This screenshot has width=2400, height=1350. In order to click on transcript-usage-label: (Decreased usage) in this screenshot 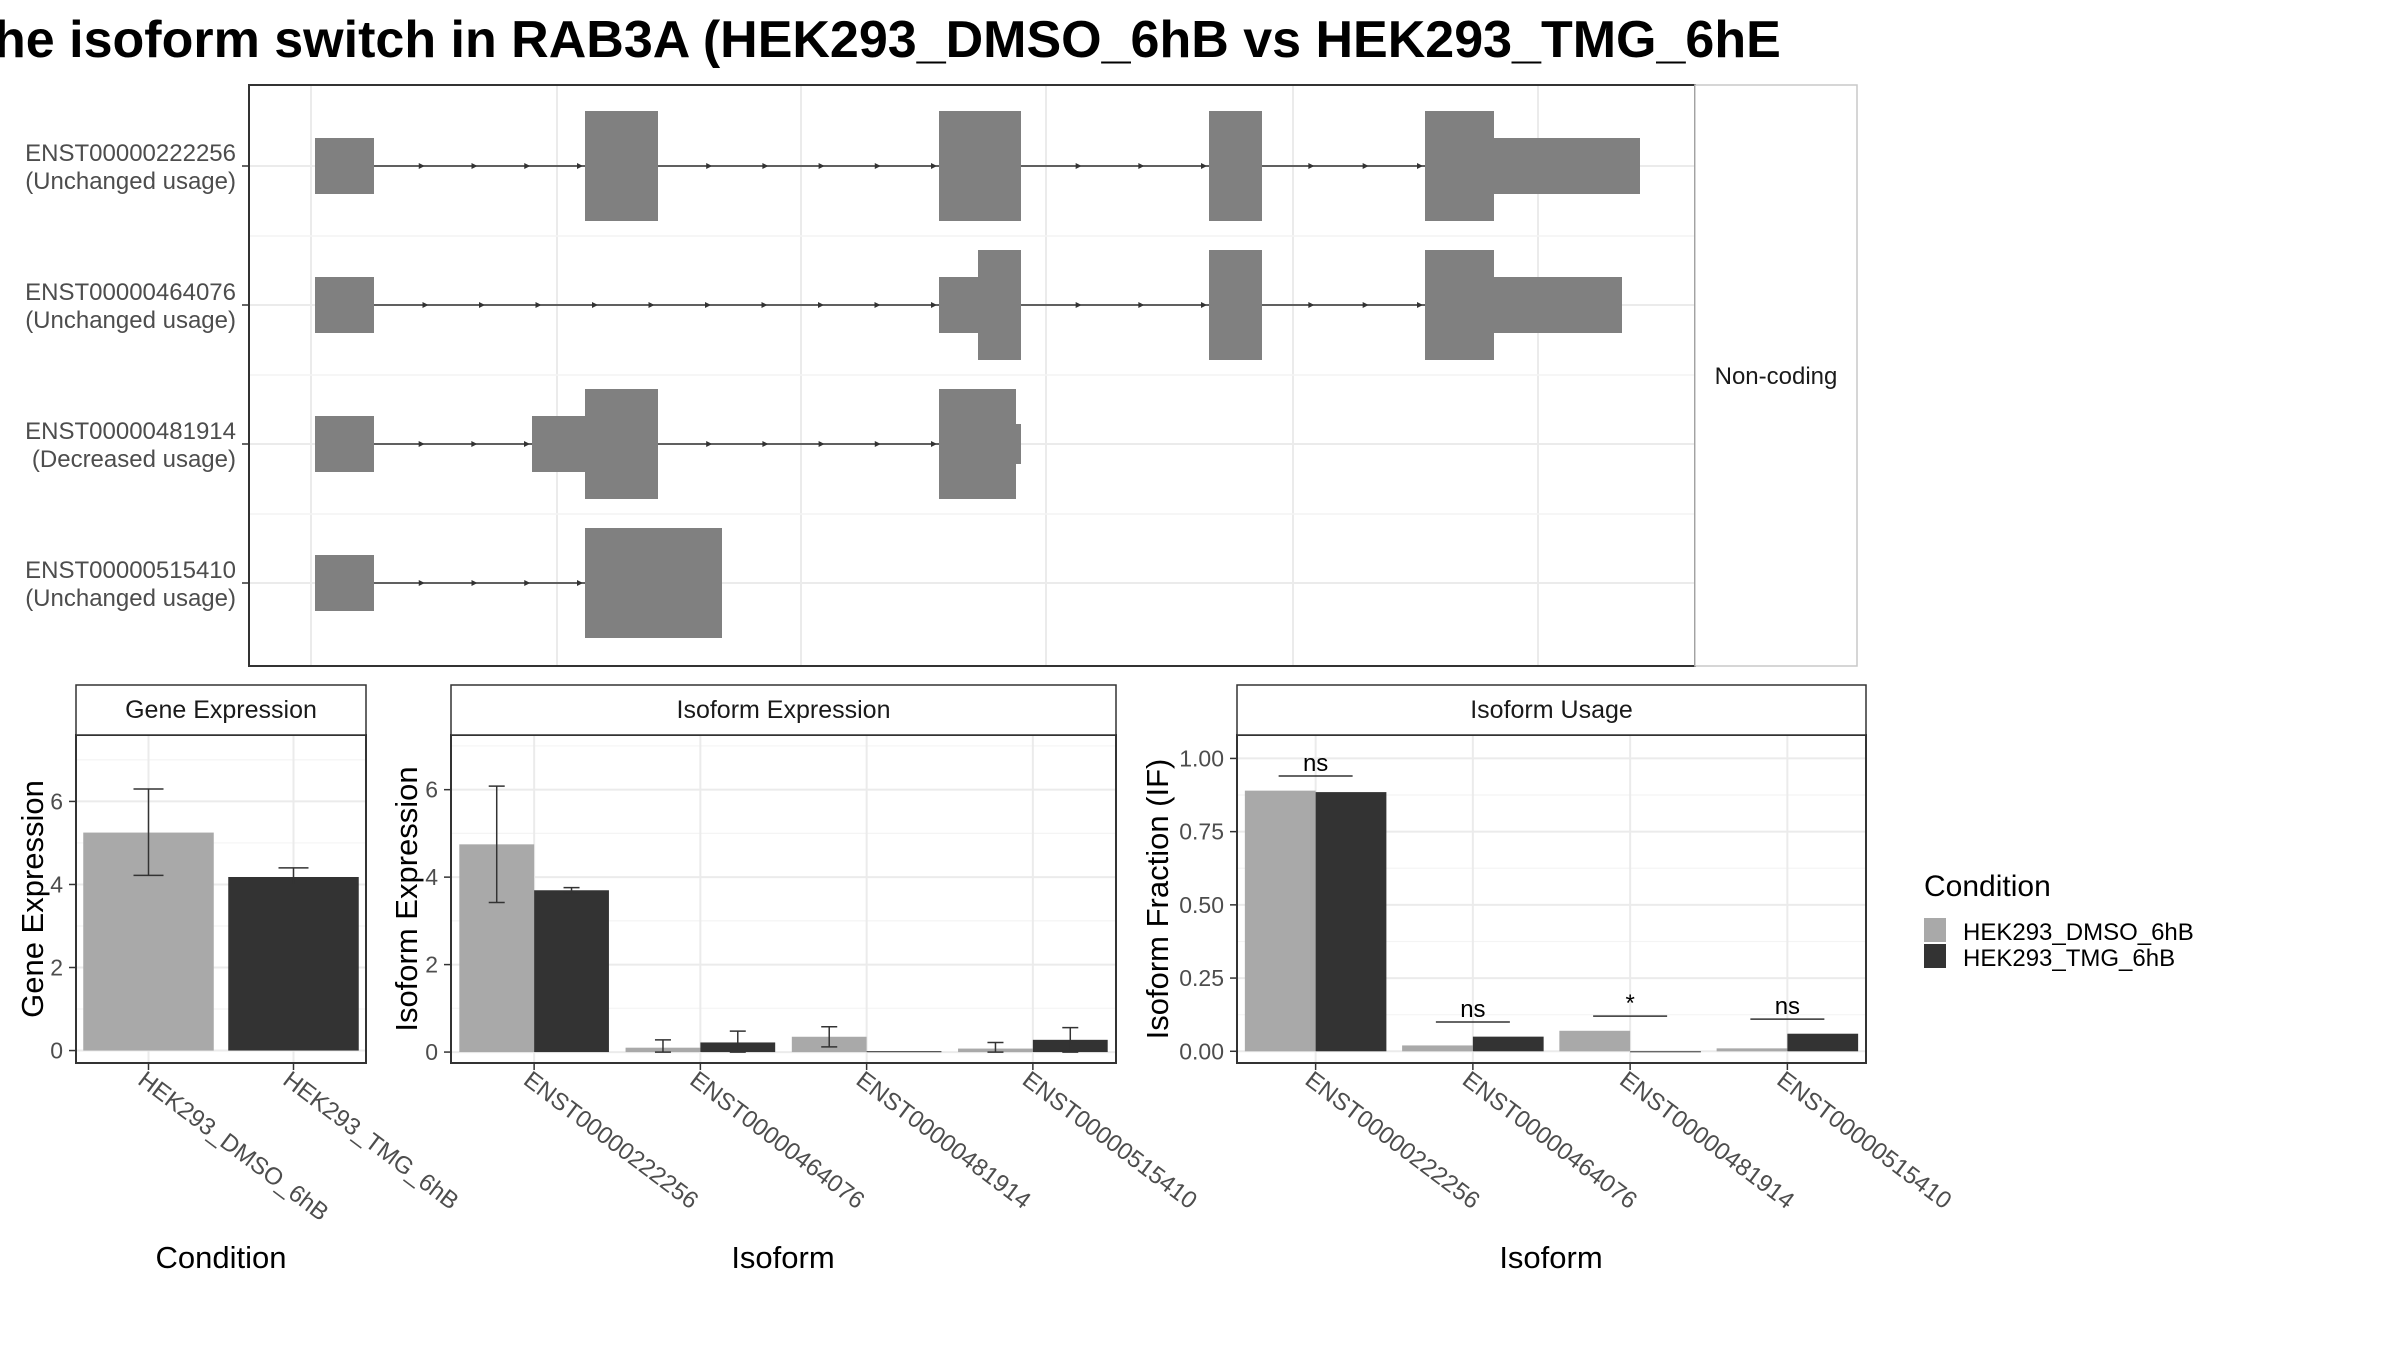, I will do `click(134, 459)`.